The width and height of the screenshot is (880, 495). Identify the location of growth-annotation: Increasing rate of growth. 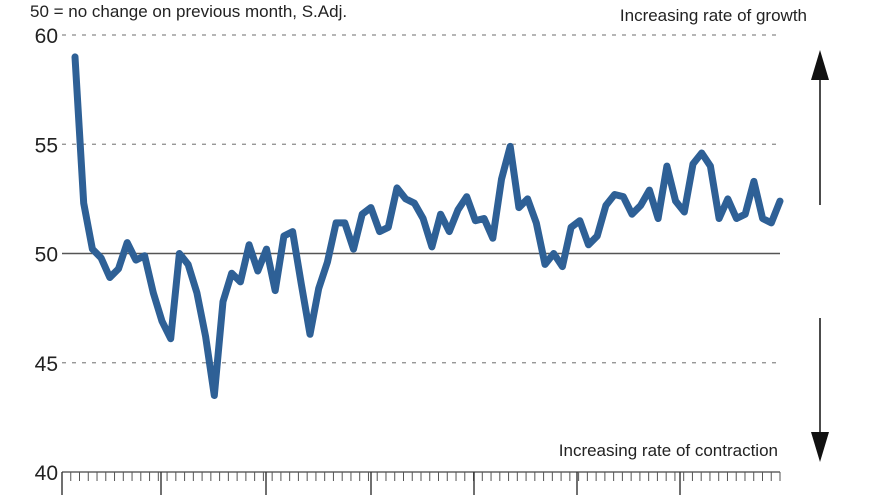
(713, 15).